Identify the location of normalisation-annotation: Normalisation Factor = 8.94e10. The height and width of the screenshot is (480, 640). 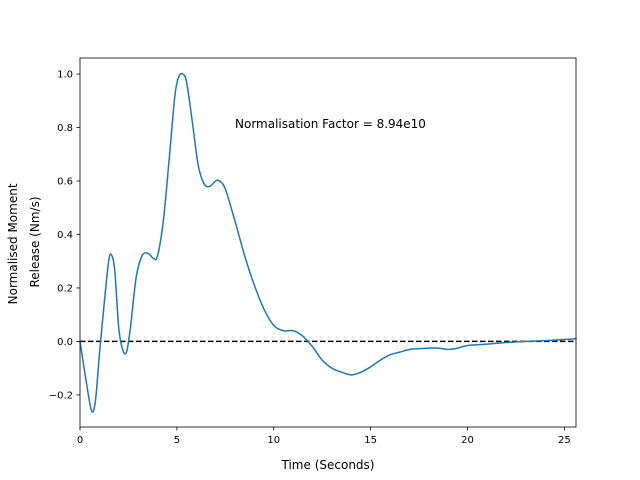
(330, 124).